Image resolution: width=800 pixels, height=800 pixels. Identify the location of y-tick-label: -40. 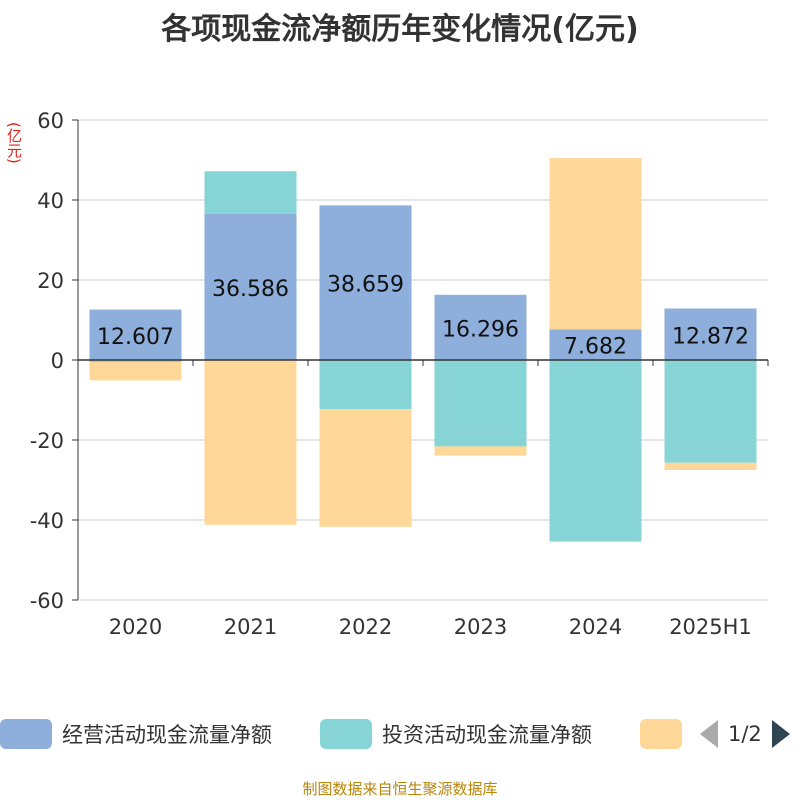
(47, 521).